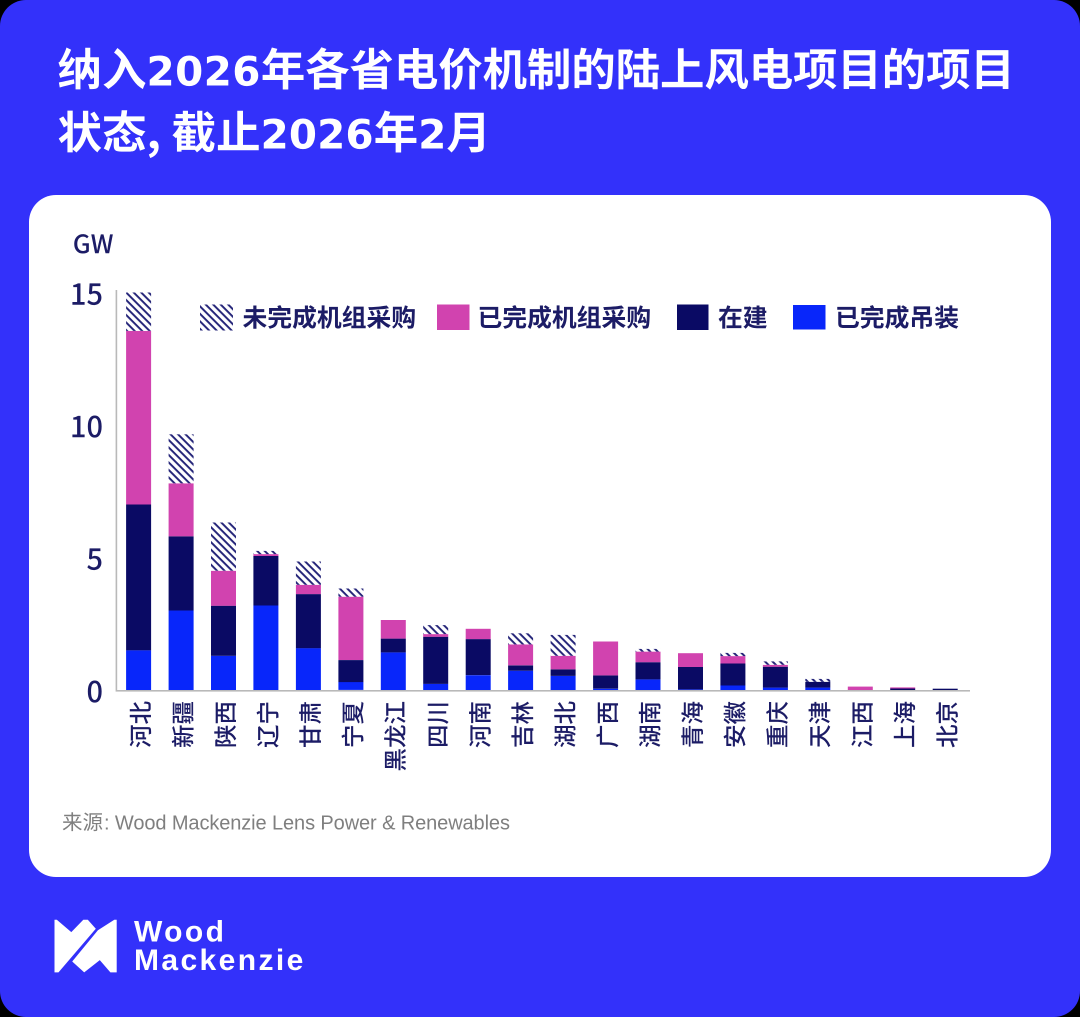 The width and height of the screenshot is (1080, 1017). What do you see at coordinates (180, 932) in the screenshot?
I see `svg-text: Wood` at bounding box center [180, 932].